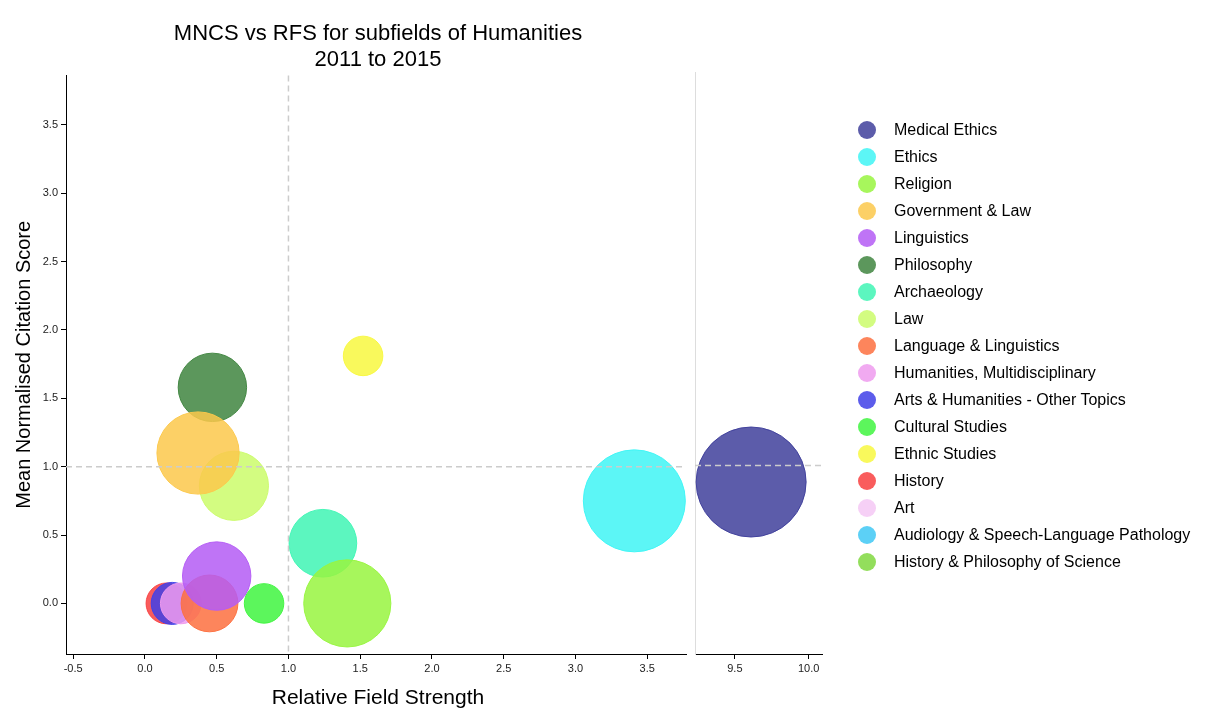 Image resolution: width=1205 pixels, height=709 pixels. I want to click on legend-label: Arts & Humanities - Other Topics, so click(1010, 399).